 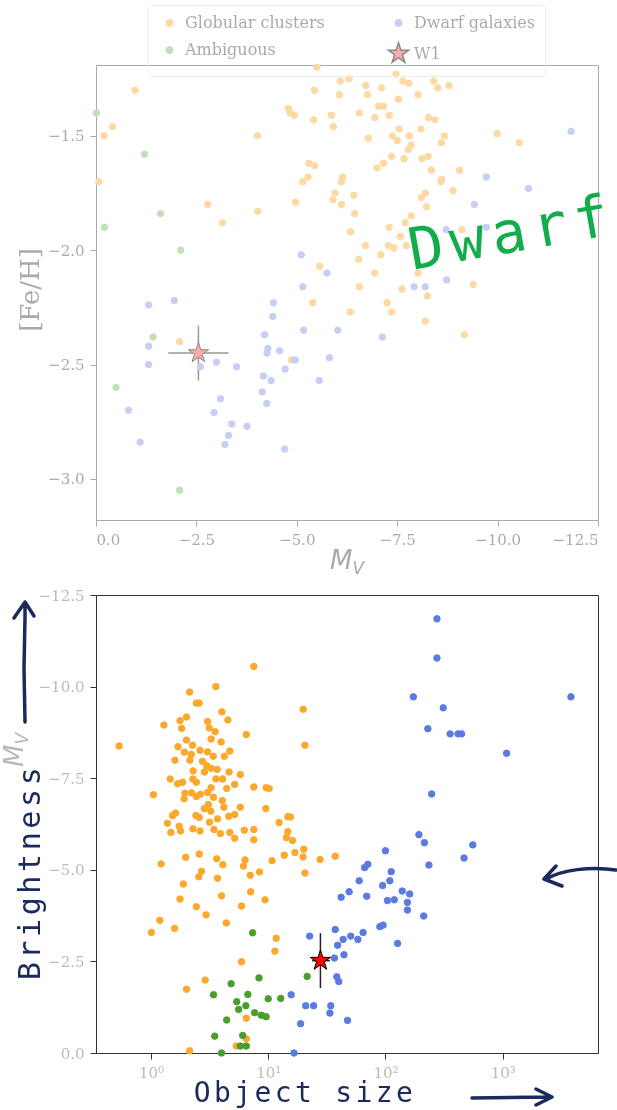 I want to click on x-tick-label: 10², so click(x=386, y=1072).